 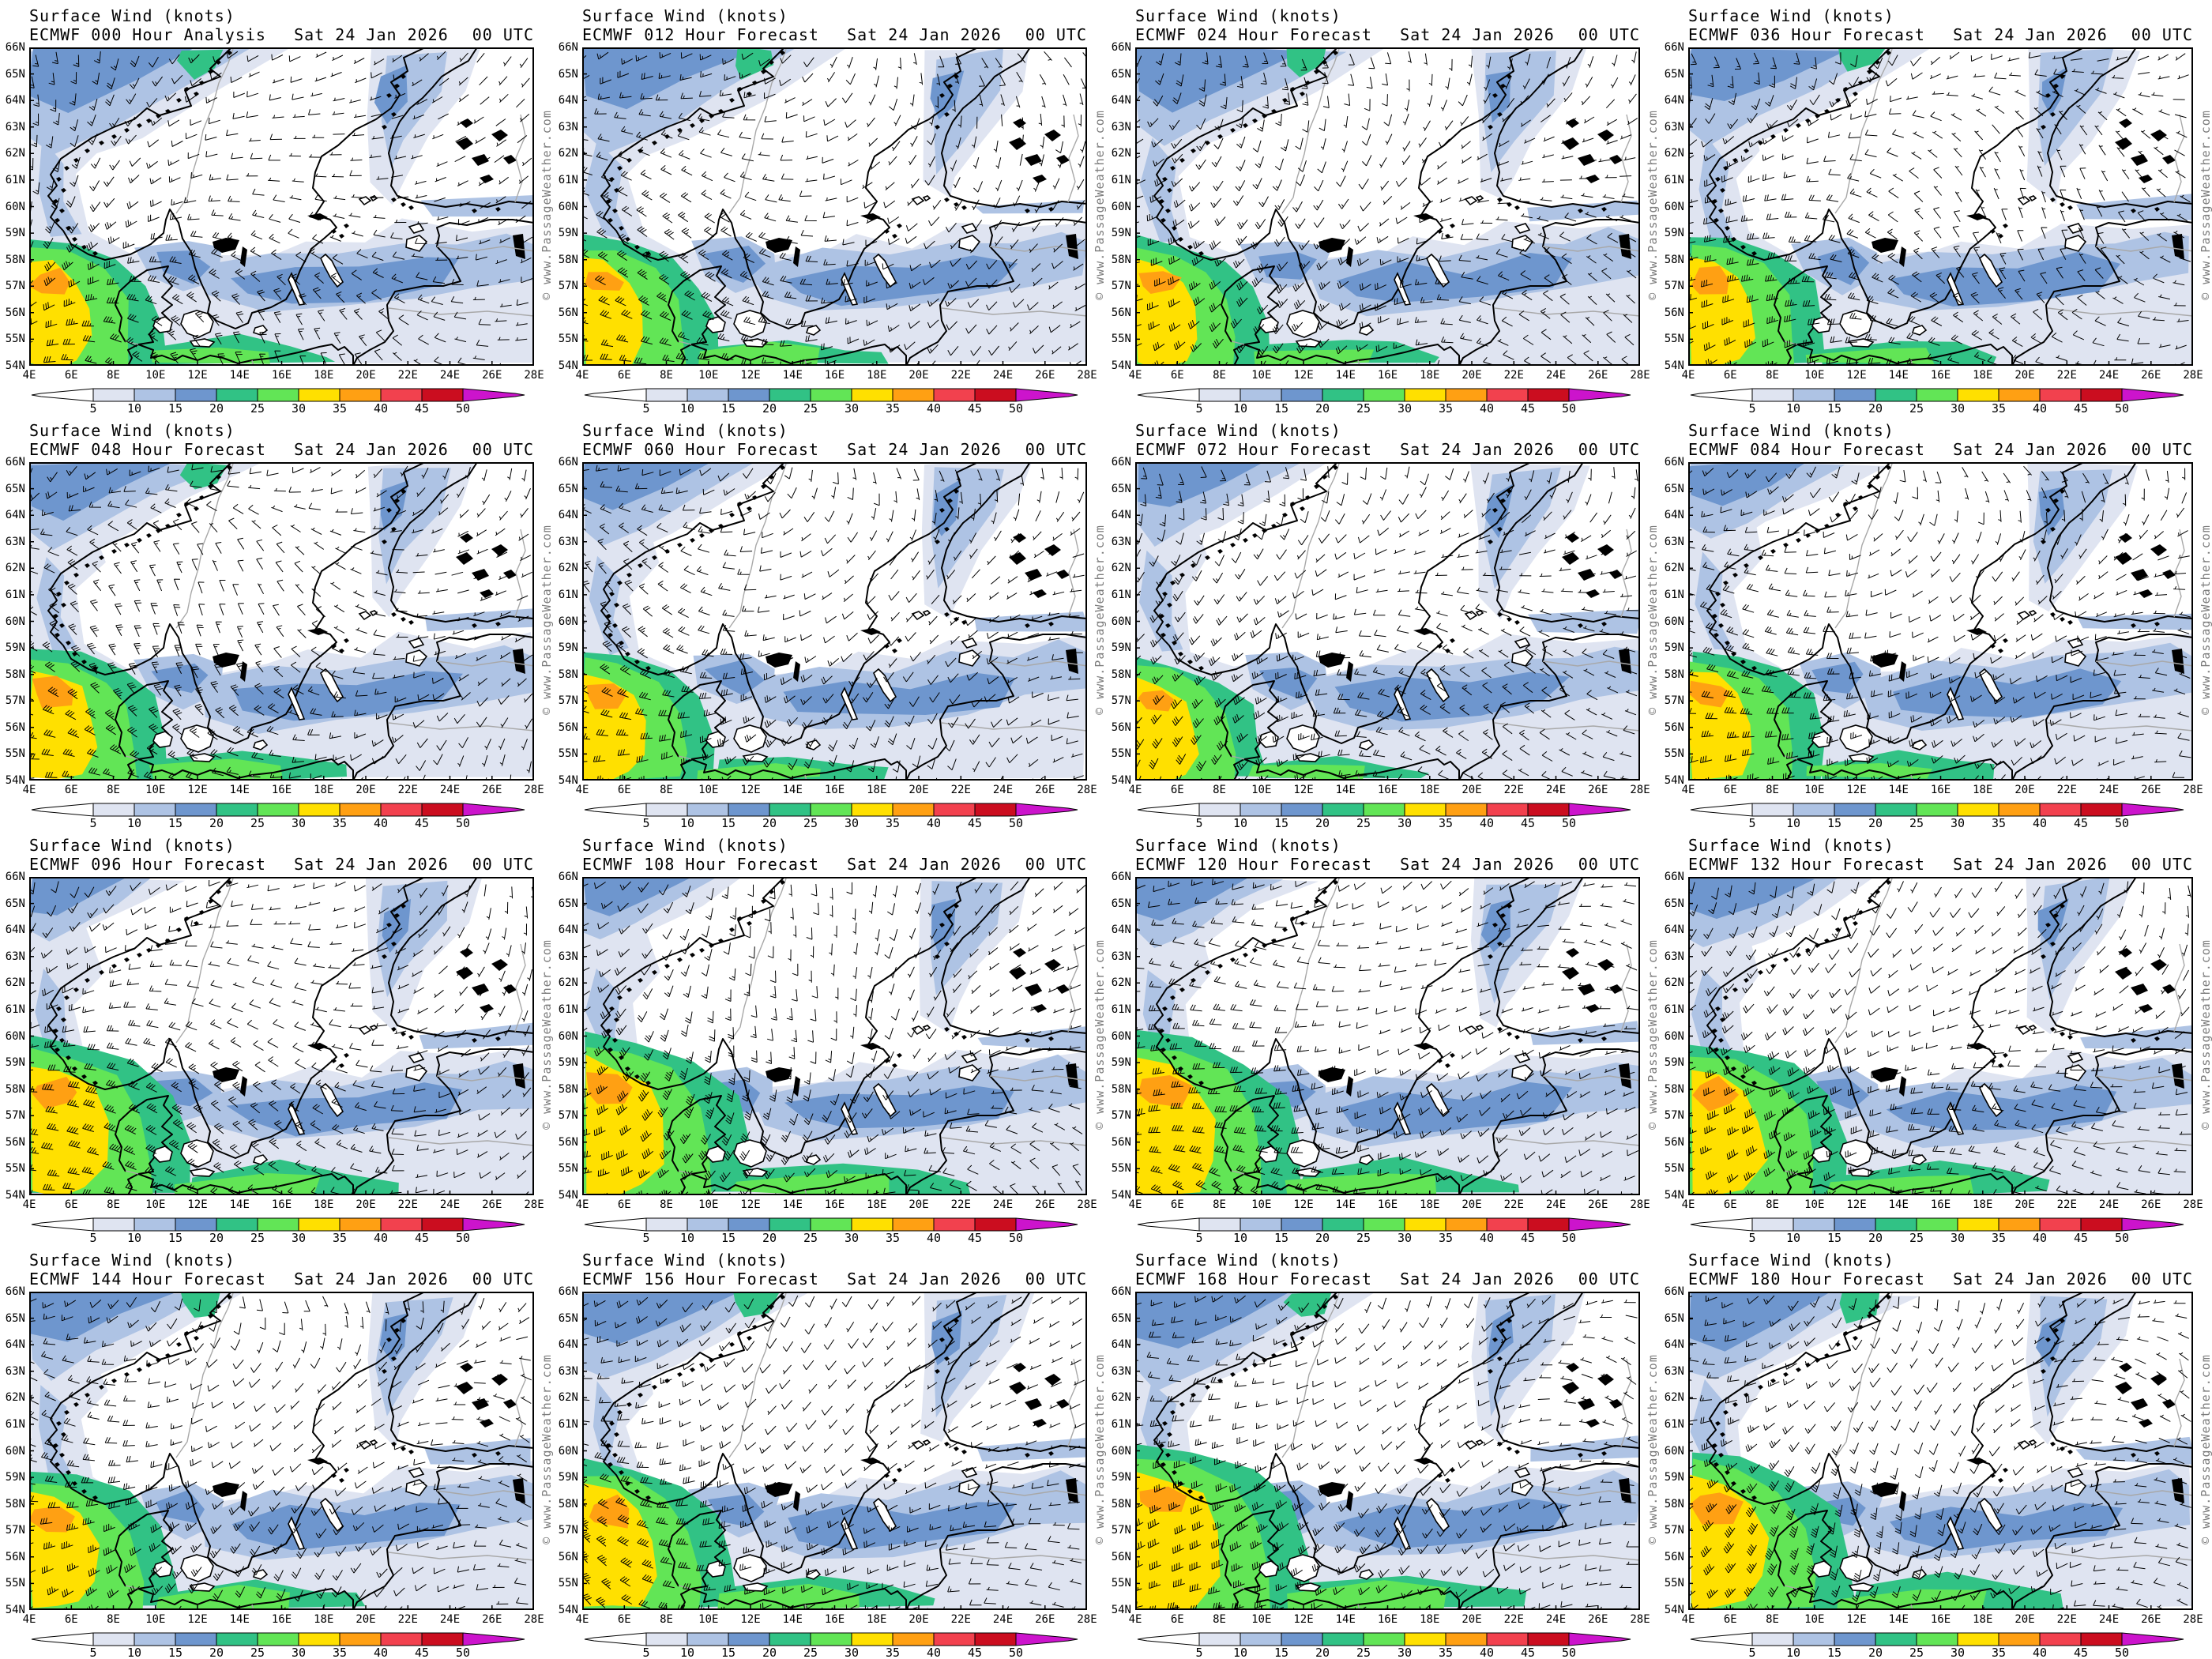 I want to click on scale-overflow-arrow, so click(x=1600, y=1639).